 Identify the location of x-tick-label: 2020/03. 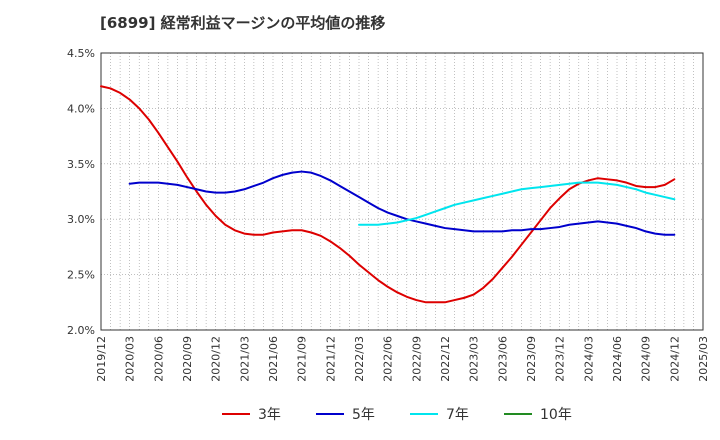
(130, 359).